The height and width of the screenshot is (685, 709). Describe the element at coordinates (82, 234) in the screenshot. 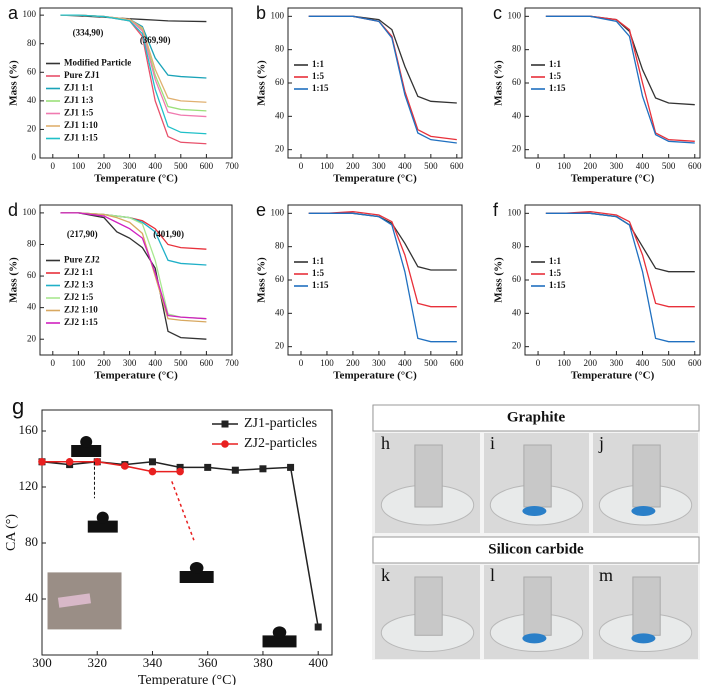

I see `annotation: (217,90)` at that location.